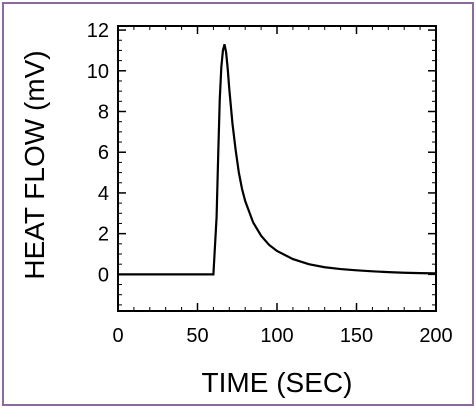 This screenshot has width=476, height=408. I want to click on y-tick-label: 0, so click(103, 275).